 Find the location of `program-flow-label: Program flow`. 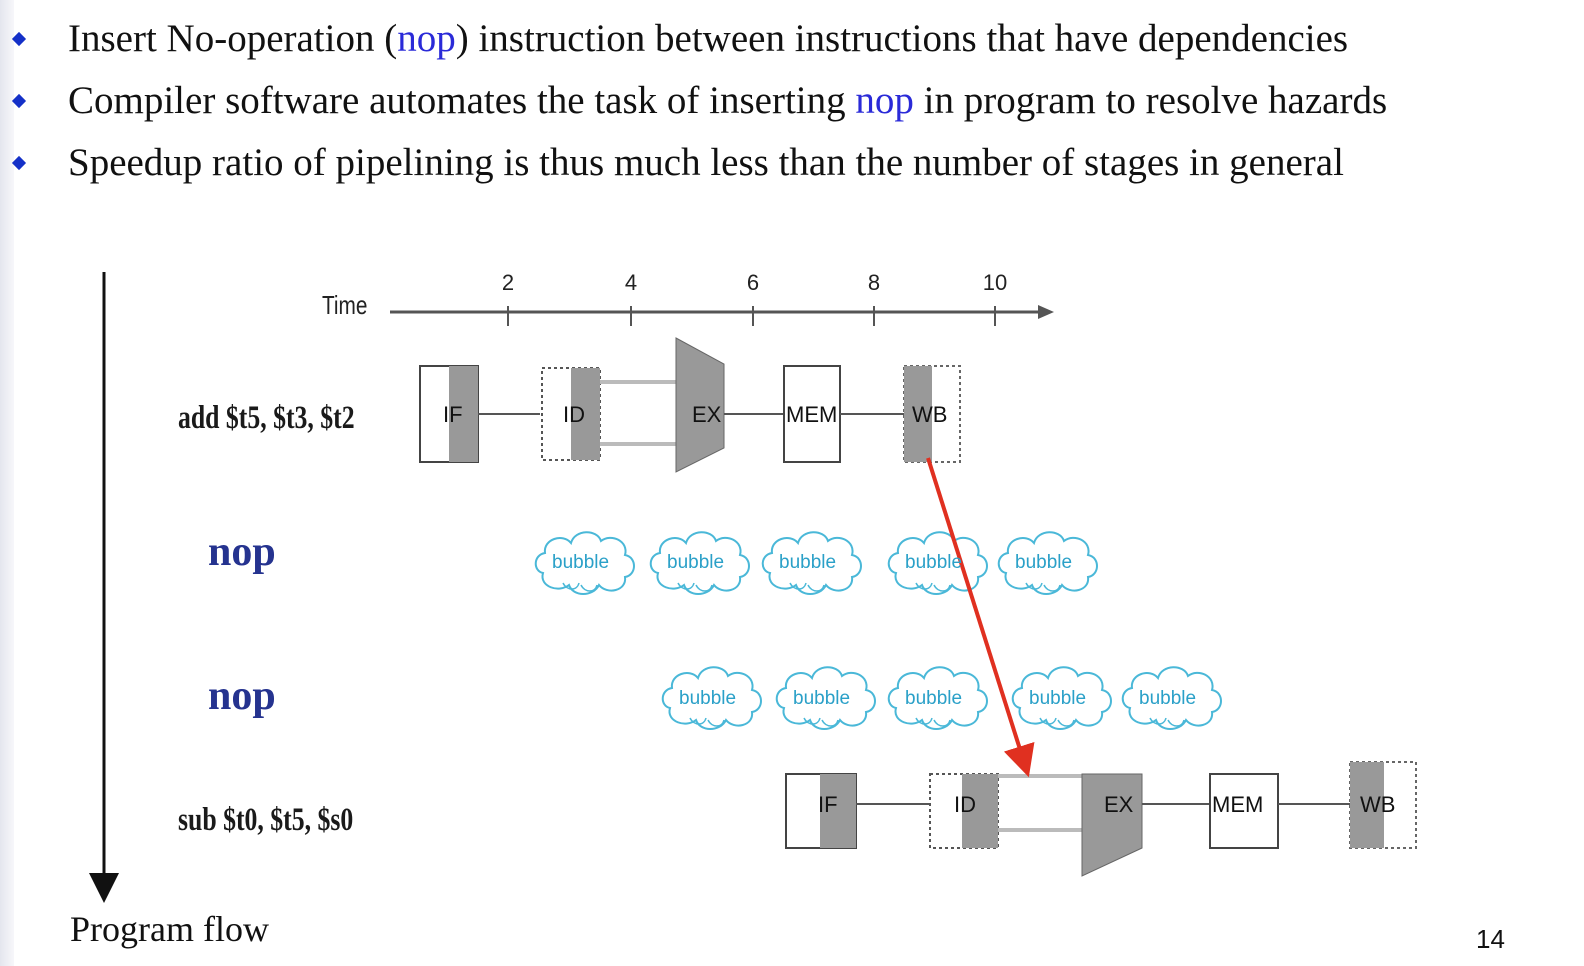

program-flow-label: Program flow is located at coordinates (169, 929).